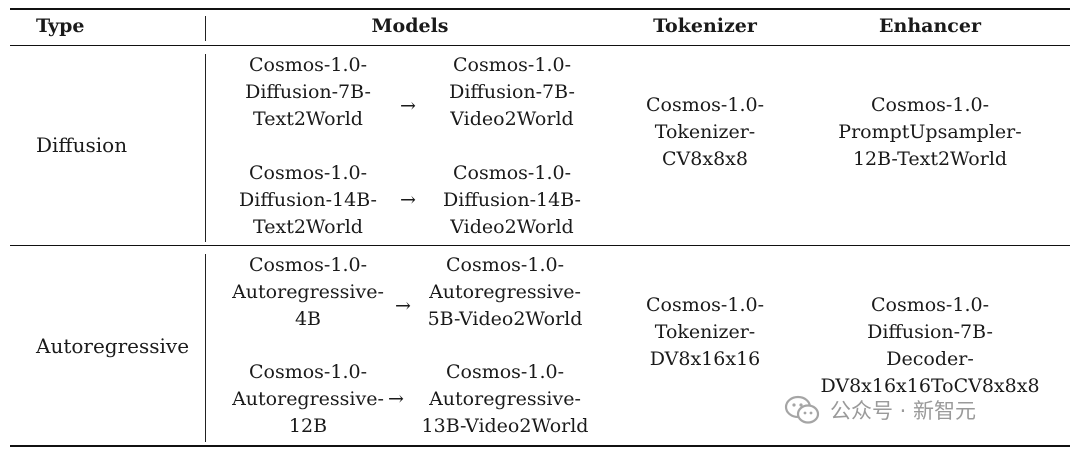 Image resolution: width=1080 pixels, height=454 pixels. Describe the element at coordinates (505, 292) in the screenshot. I see `model-to: Cosmos-1.0- Autoregressive- 5B-Video2World` at that location.